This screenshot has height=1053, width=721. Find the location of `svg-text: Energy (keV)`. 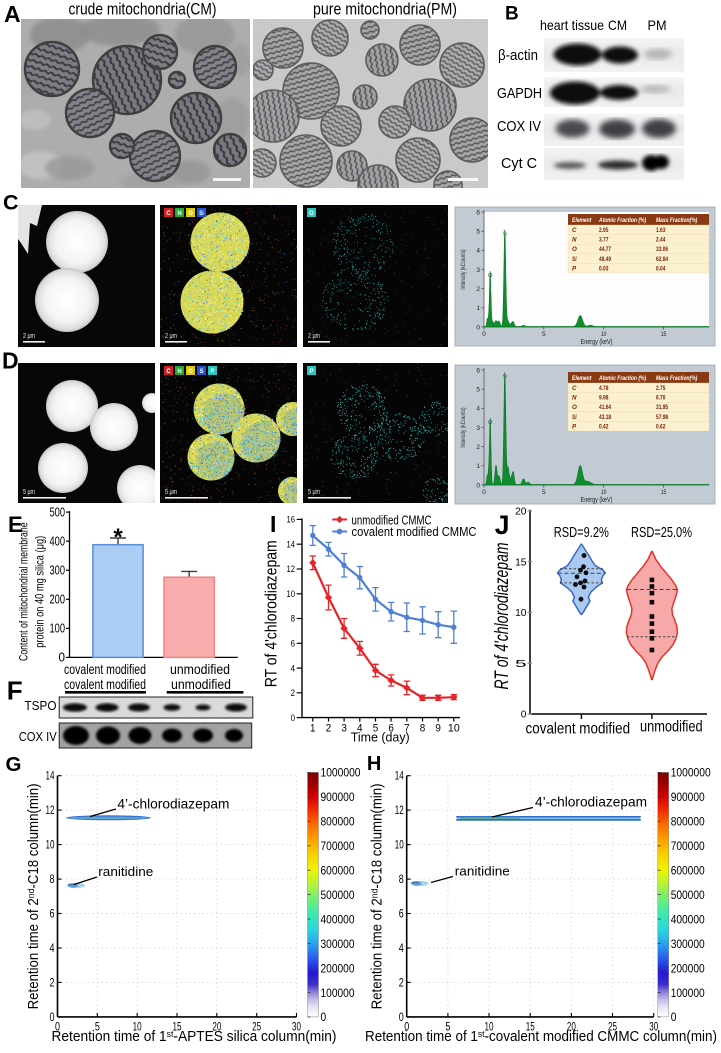

svg-text: Energy (keV) is located at coordinates (597, 500).